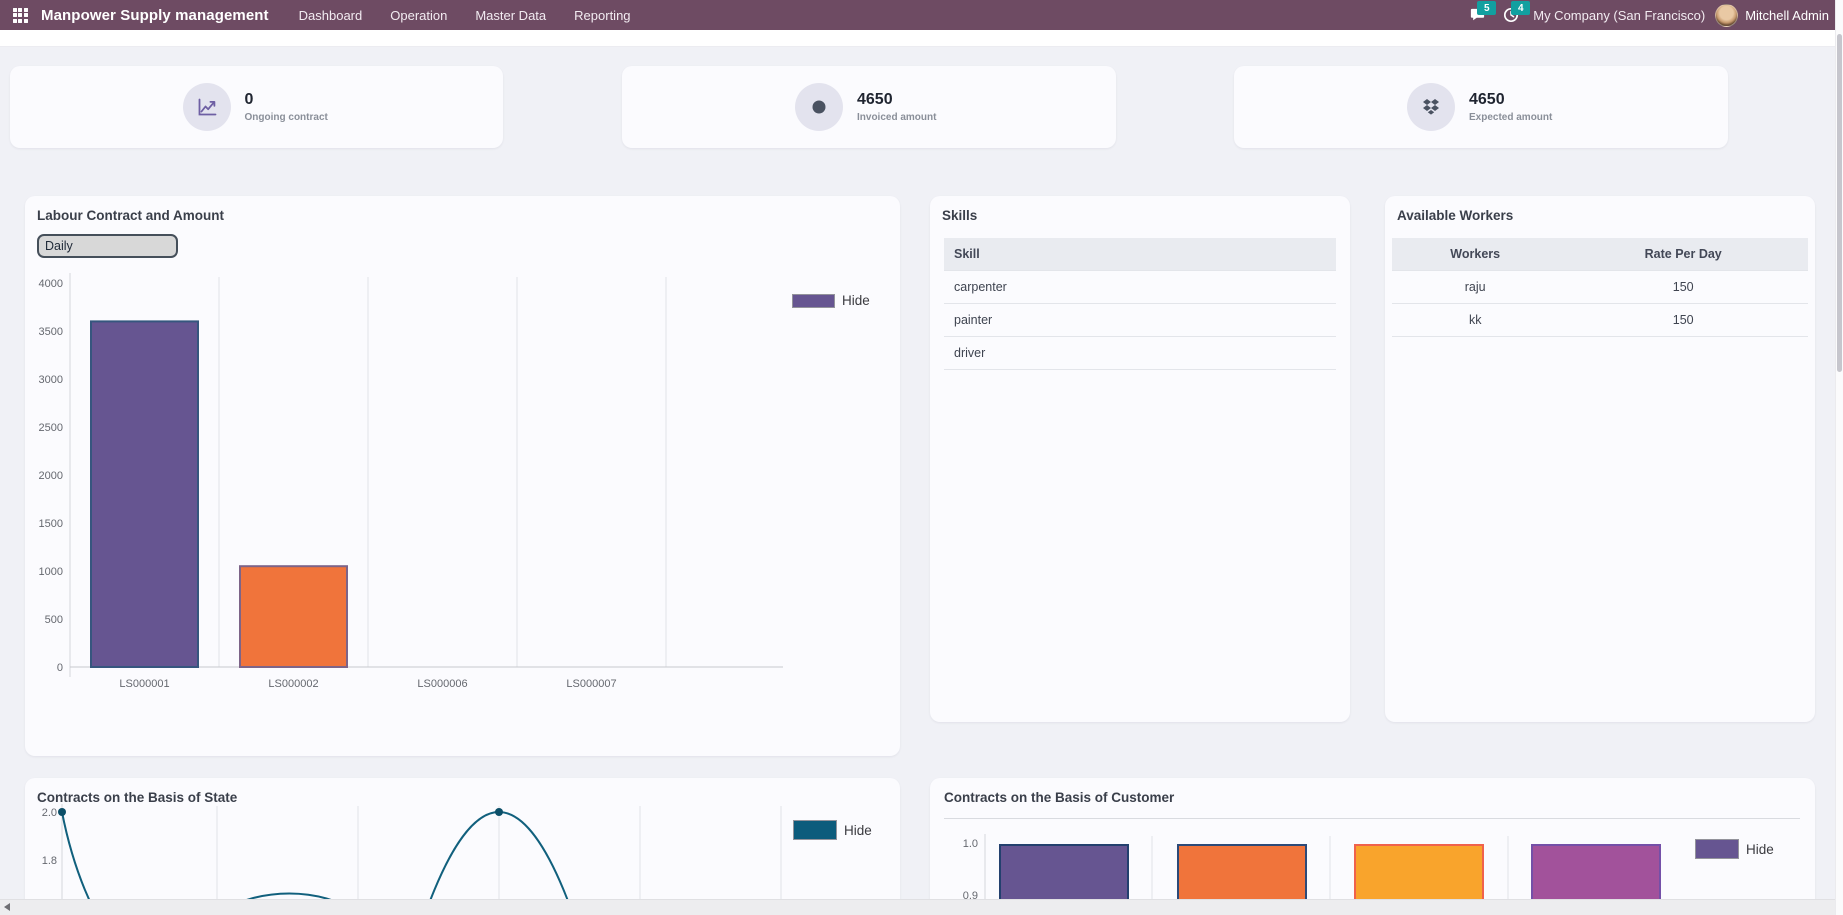  What do you see at coordinates (51, 572) in the screenshot?
I see `svg-text: 1000` at bounding box center [51, 572].